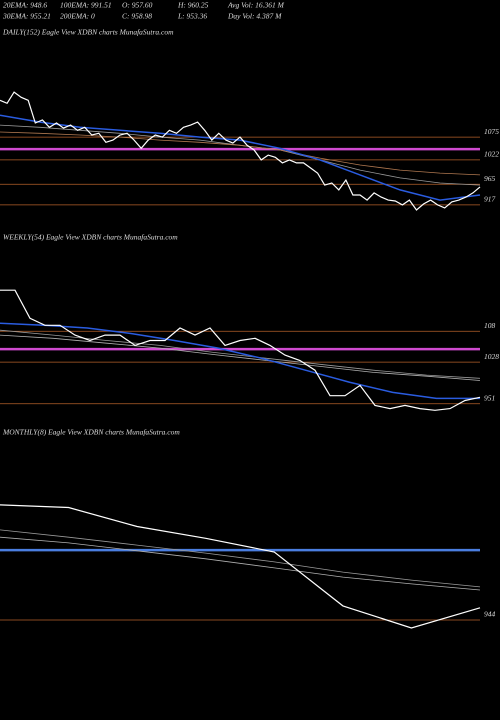 The height and width of the screenshot is (720, 500). I want to click on y-tick-label: 965, so click(490, 178).